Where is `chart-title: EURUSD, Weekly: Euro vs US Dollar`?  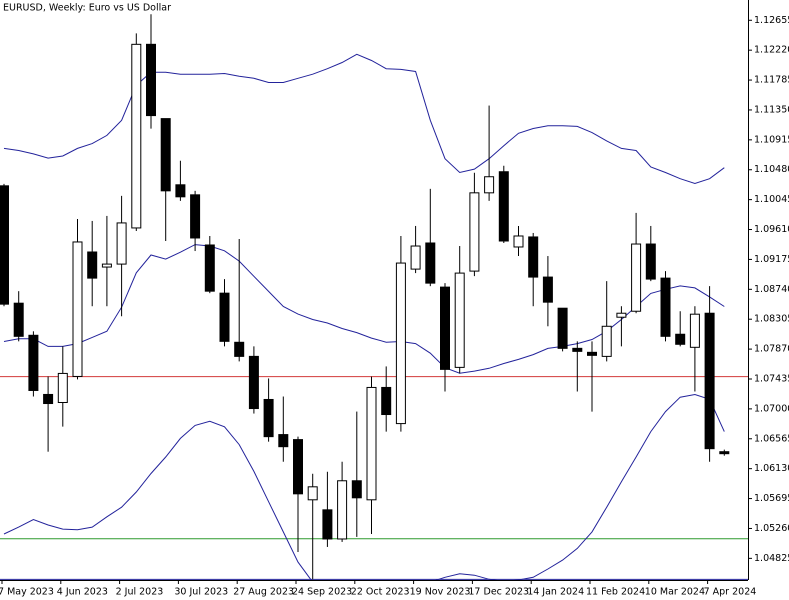 chart-title: EURUSD, Weekly: Euro vs US Dollar is located at coordinates (87, 8).